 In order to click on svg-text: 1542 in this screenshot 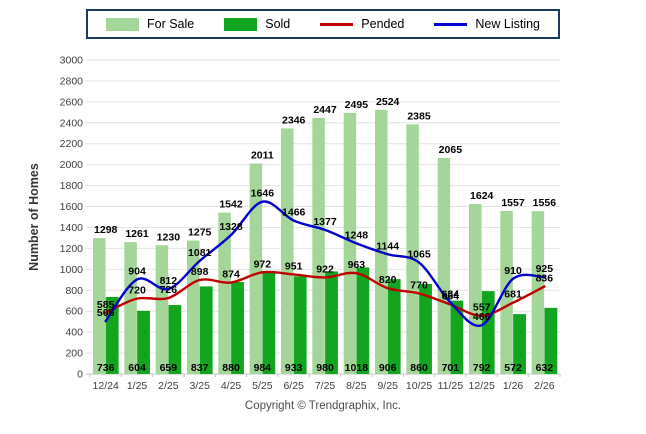, I will do `click(231, 205)`.